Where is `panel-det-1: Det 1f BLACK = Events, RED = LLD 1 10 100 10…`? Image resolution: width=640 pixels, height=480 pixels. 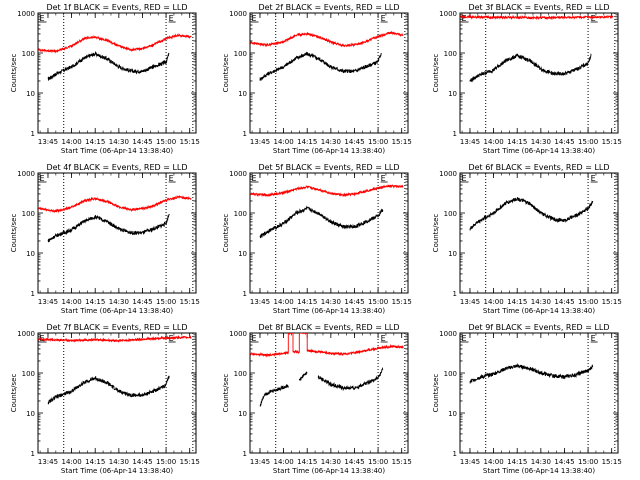
panel-det-1: Det 1f BLACK = Events, RED = LLD 1 10 100 10… is located at coordinates (105, 79).